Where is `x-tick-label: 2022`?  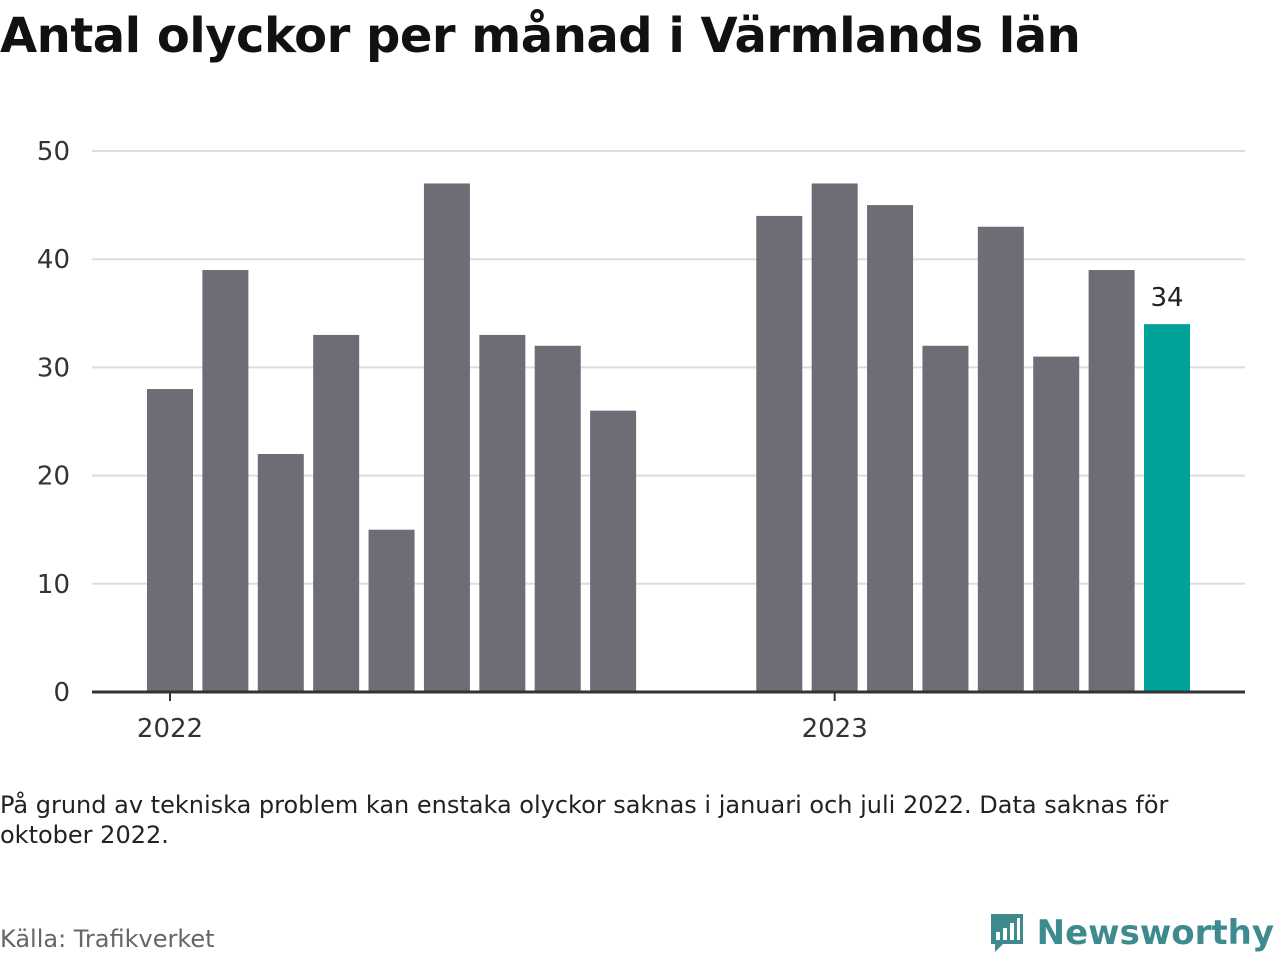
x-tick-label: 2022 is located at coordinates (170, 729).